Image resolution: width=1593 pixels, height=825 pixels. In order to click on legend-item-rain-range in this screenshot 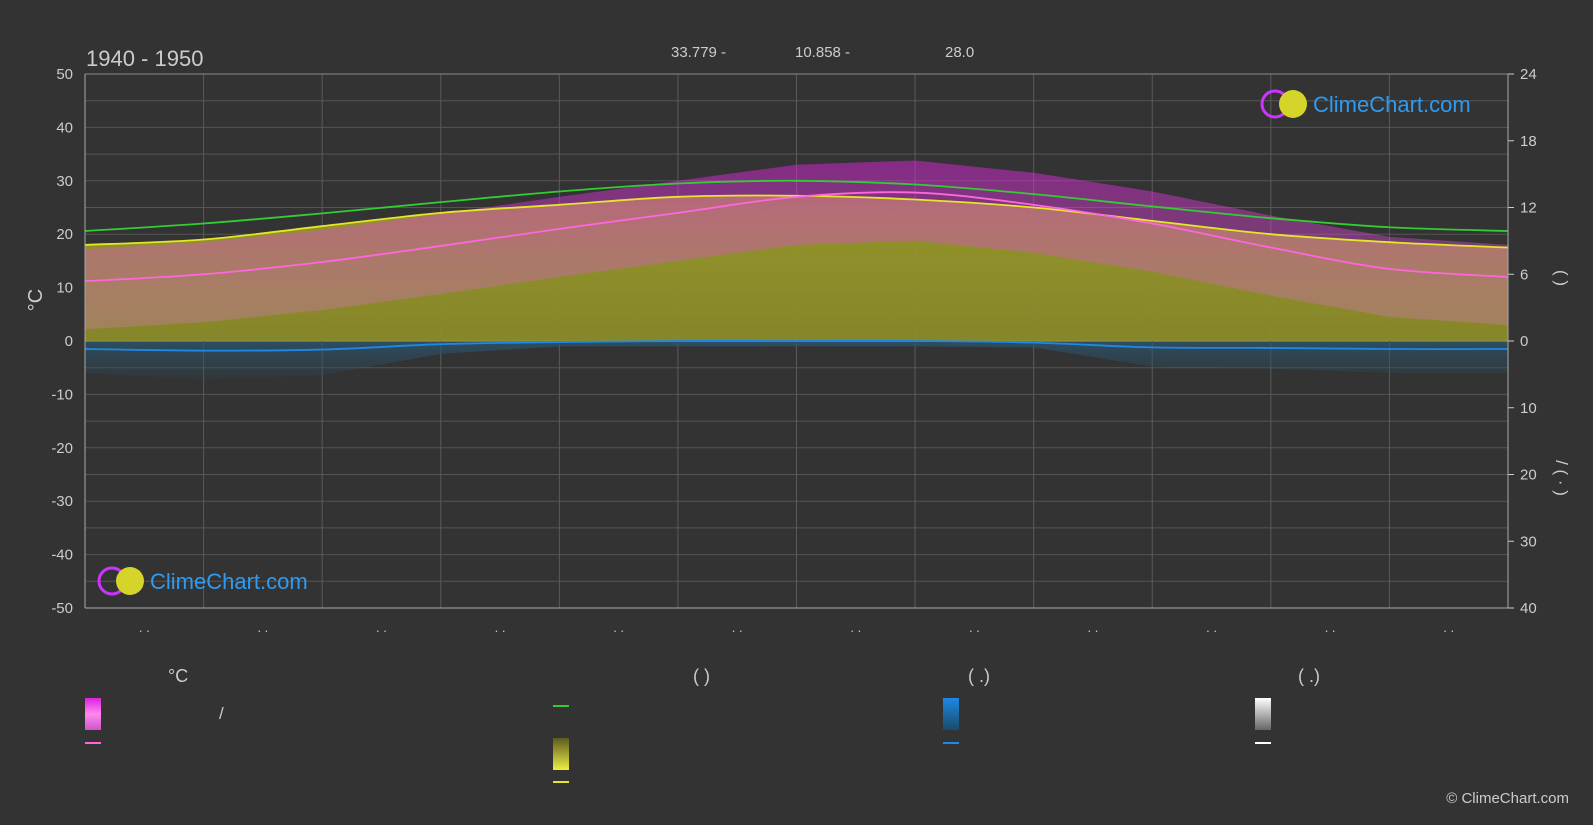, I will do `click(951, 714)`.